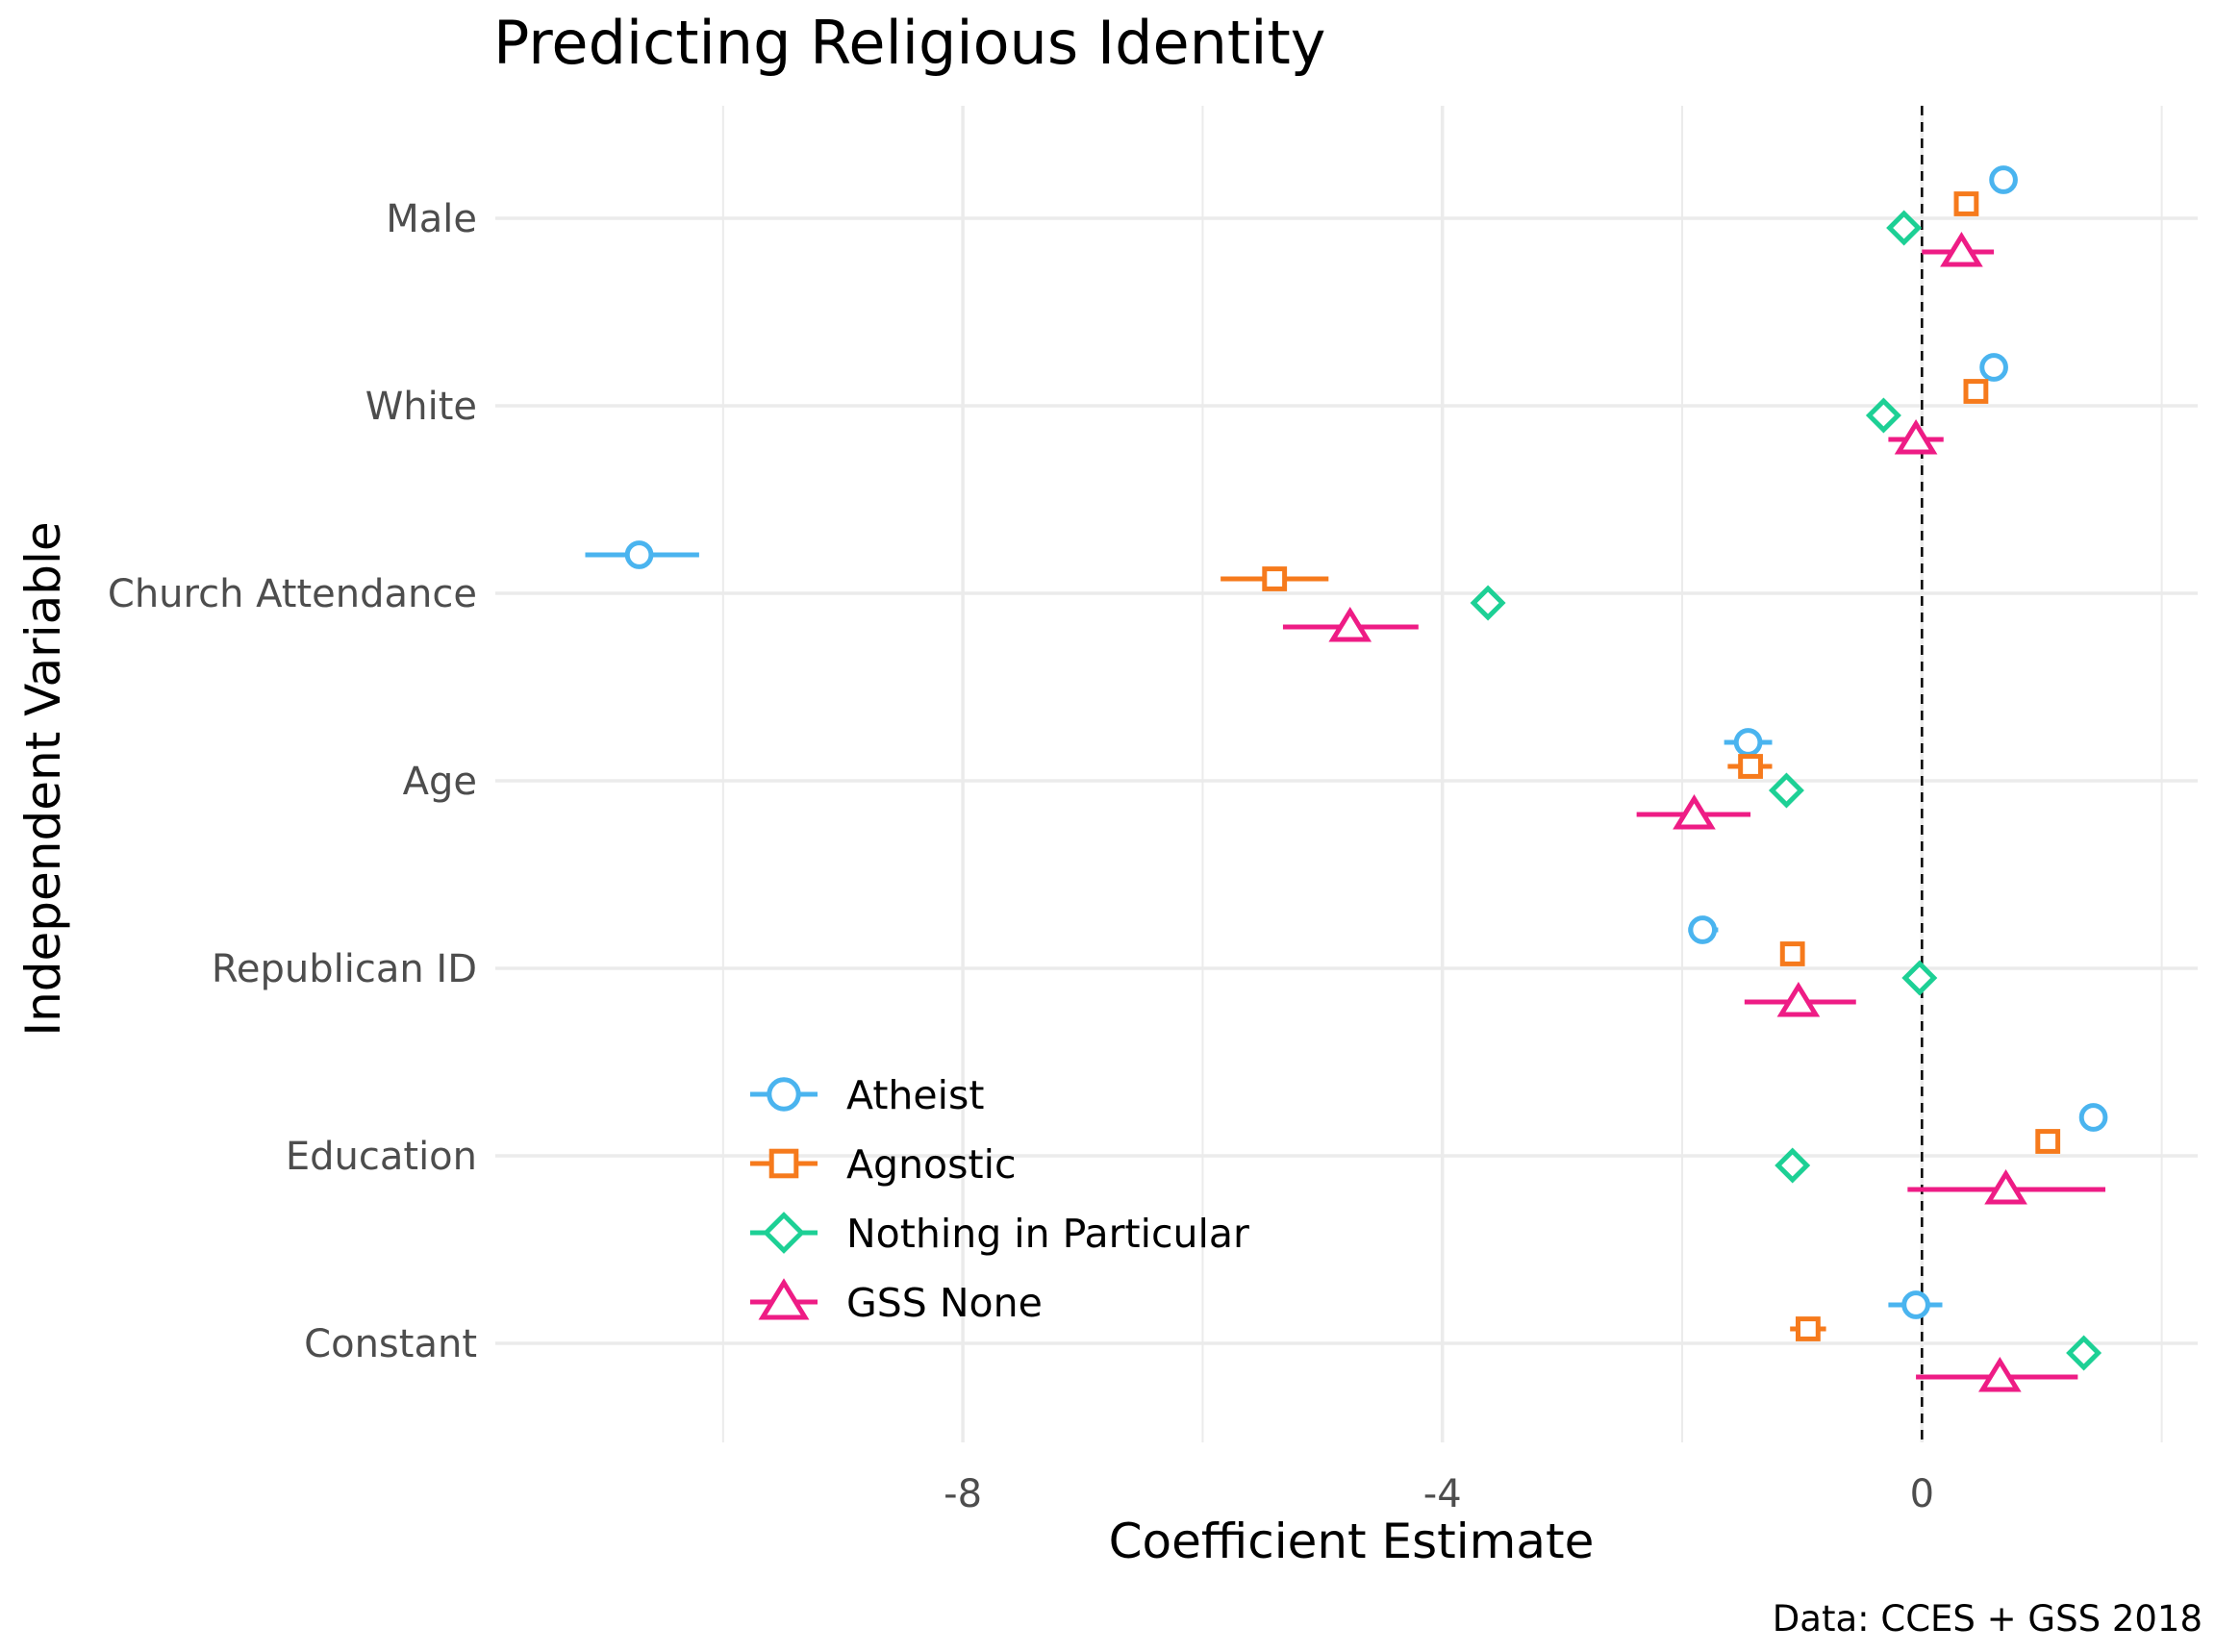 This screenshot has height=1652, width=2215. What do you see at coordinates (292, 594) in the screenshot?
I see `y-tick-label-church-attendance: Church Attendance` at bounding box center [292, 594].